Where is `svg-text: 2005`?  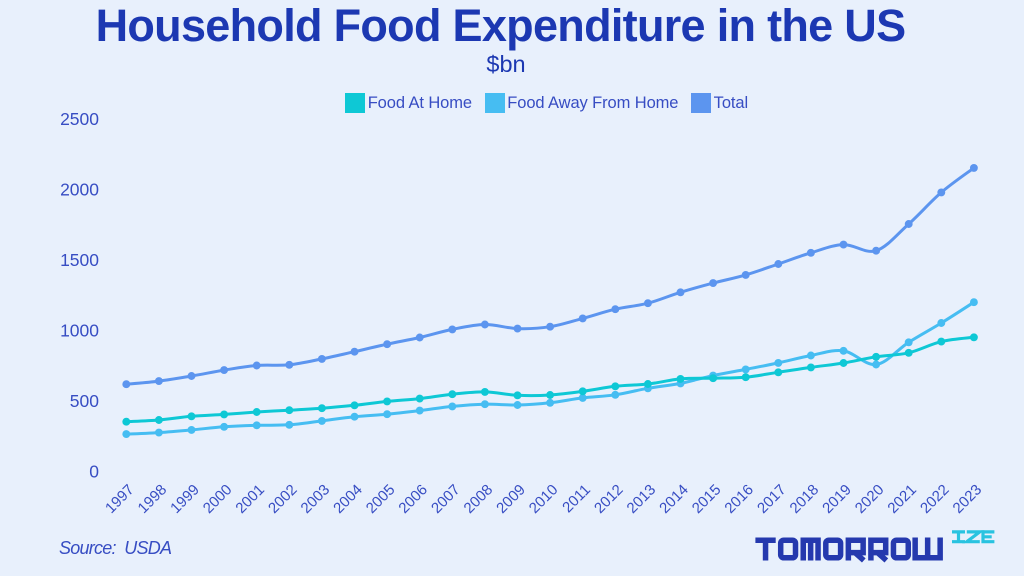
svg-text: 2005 is located at coordinates (381, 499).